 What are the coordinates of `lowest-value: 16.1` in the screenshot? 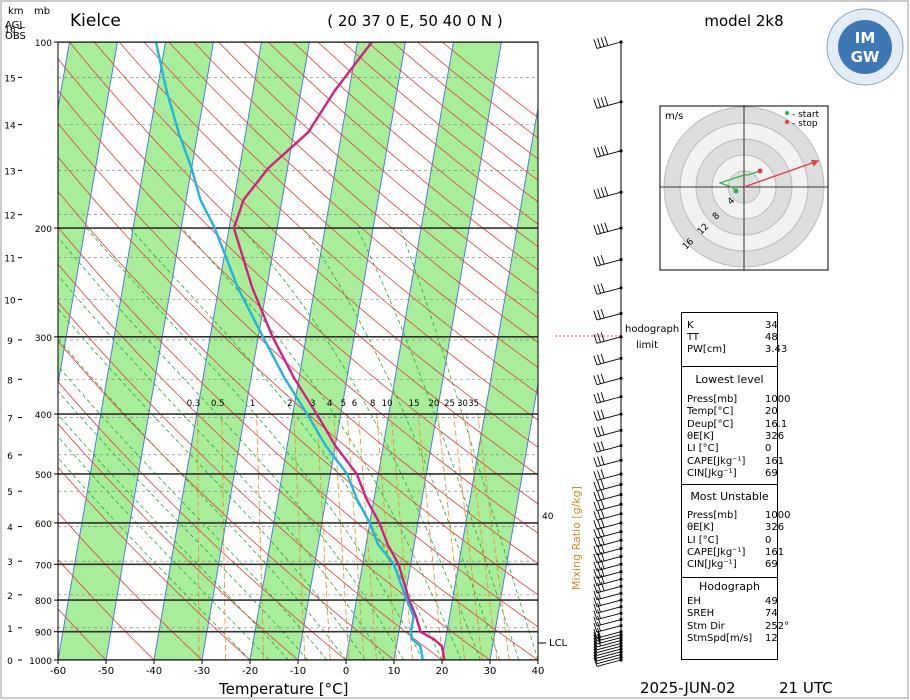 It's located at (776, 424).